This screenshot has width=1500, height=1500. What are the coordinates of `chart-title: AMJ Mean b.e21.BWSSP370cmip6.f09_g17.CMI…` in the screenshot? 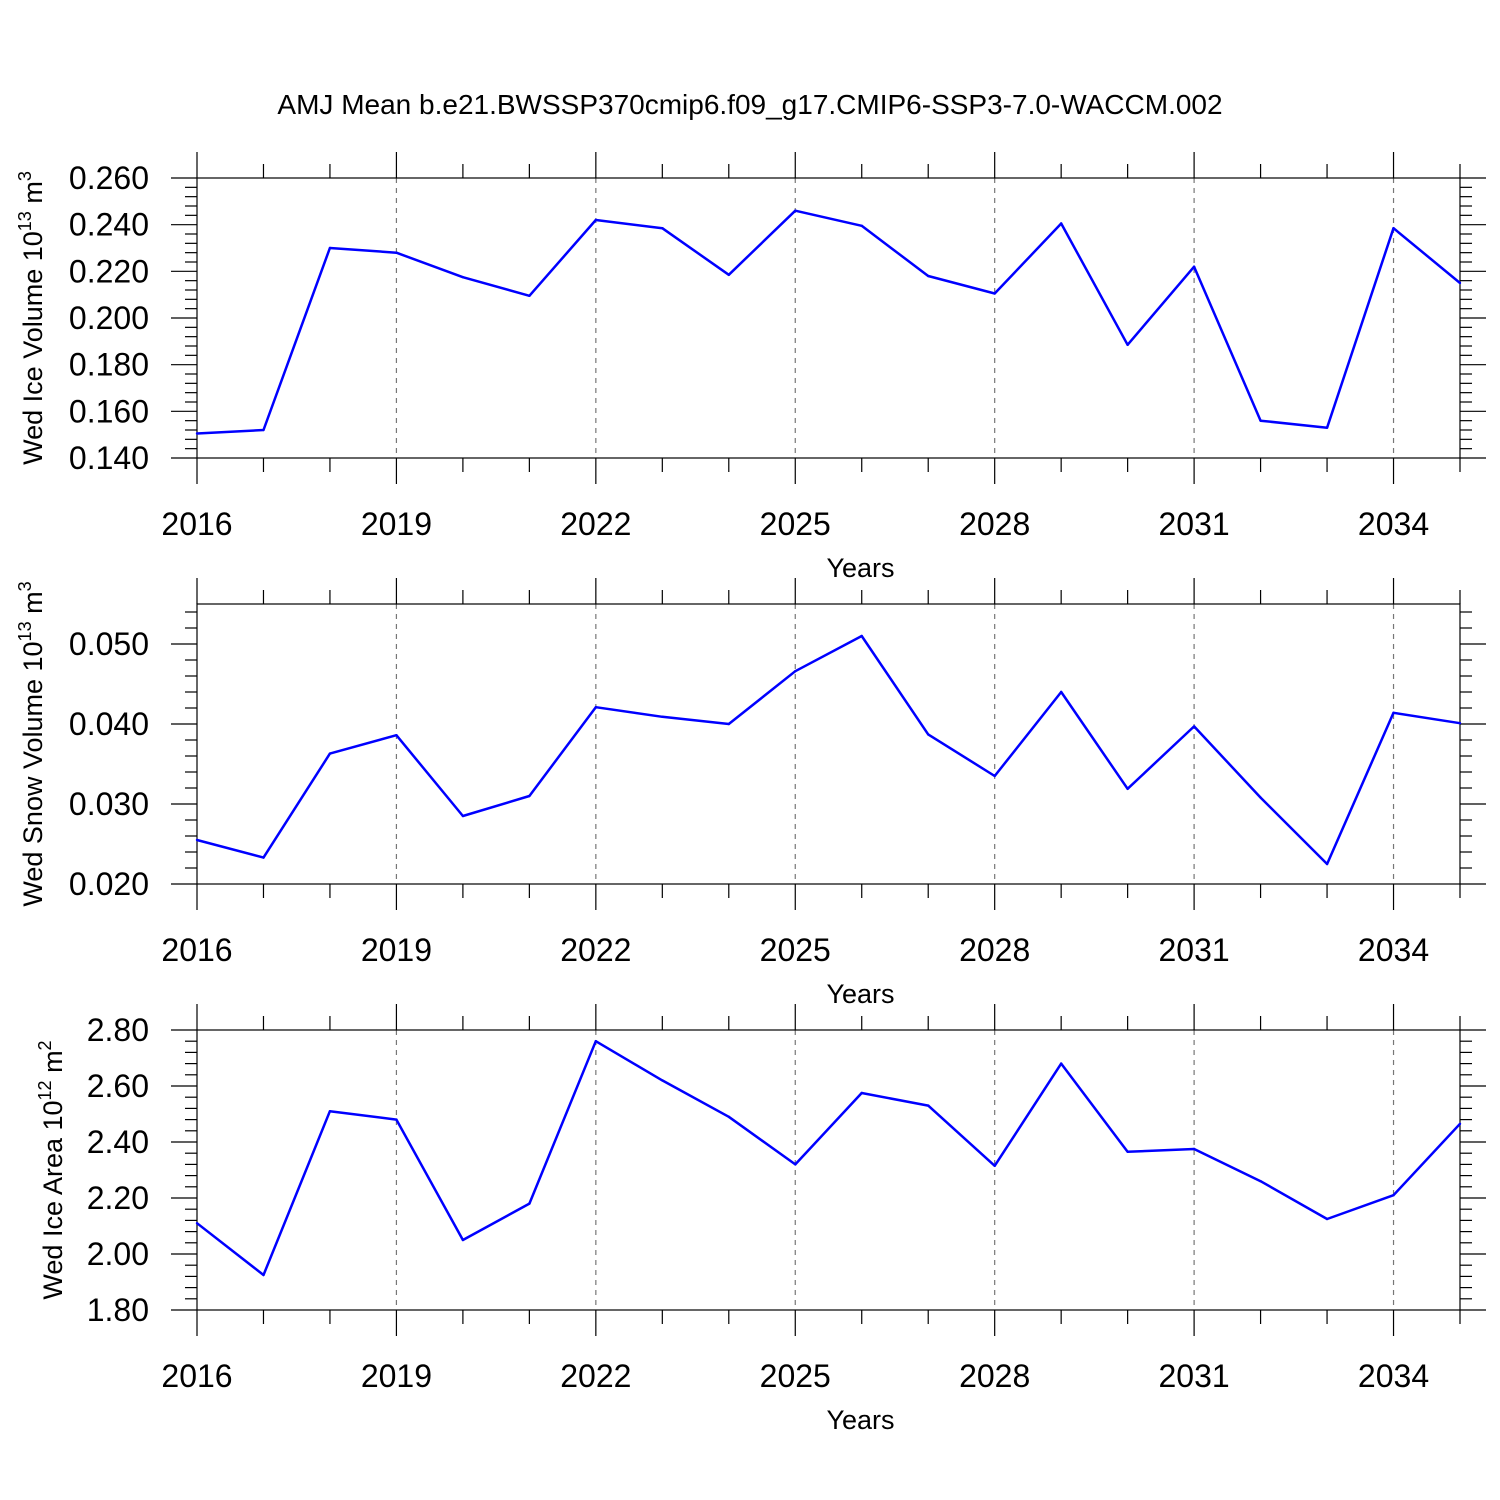 It's located at (749, 104).